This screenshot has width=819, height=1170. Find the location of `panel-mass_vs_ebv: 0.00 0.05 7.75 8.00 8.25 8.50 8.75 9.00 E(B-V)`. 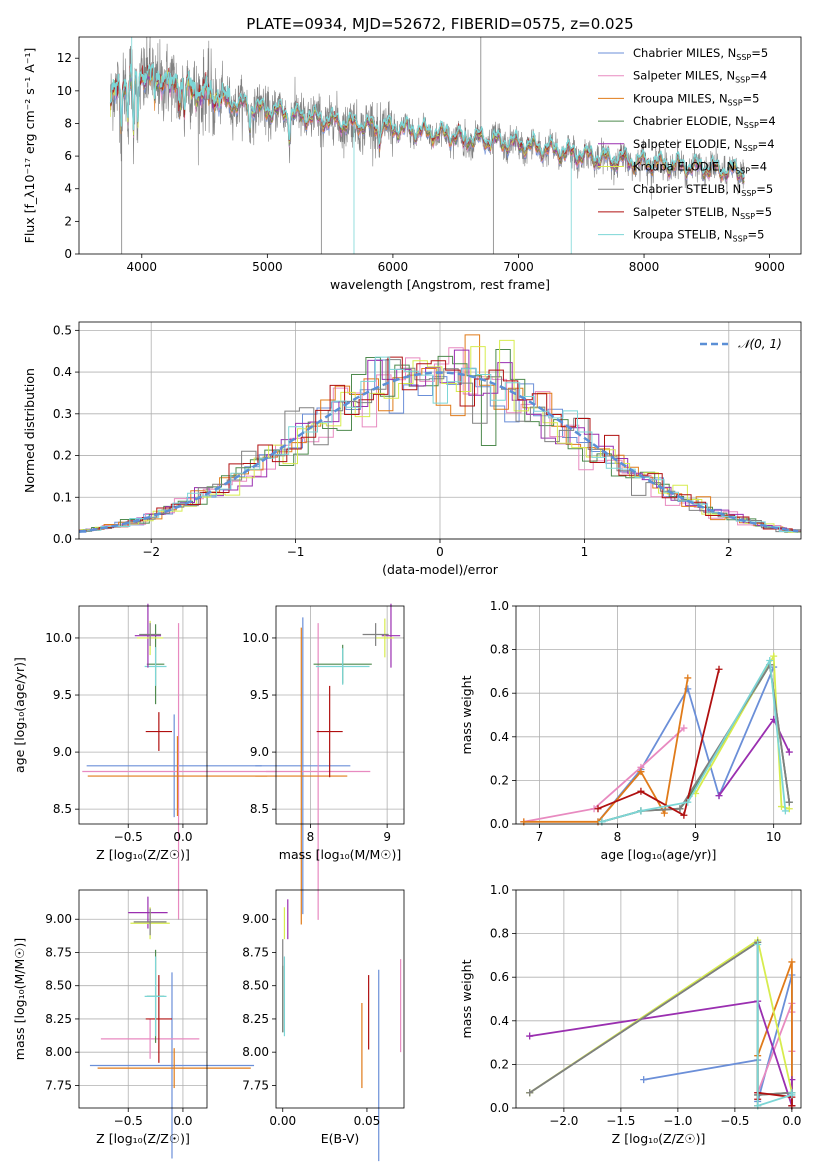

panel-mass_vs_ebv: 0.00 0.05 7.75 8.00 8.25 8.50 8.75 9.00 E(B-V) is located at coordinates (323, 1025).